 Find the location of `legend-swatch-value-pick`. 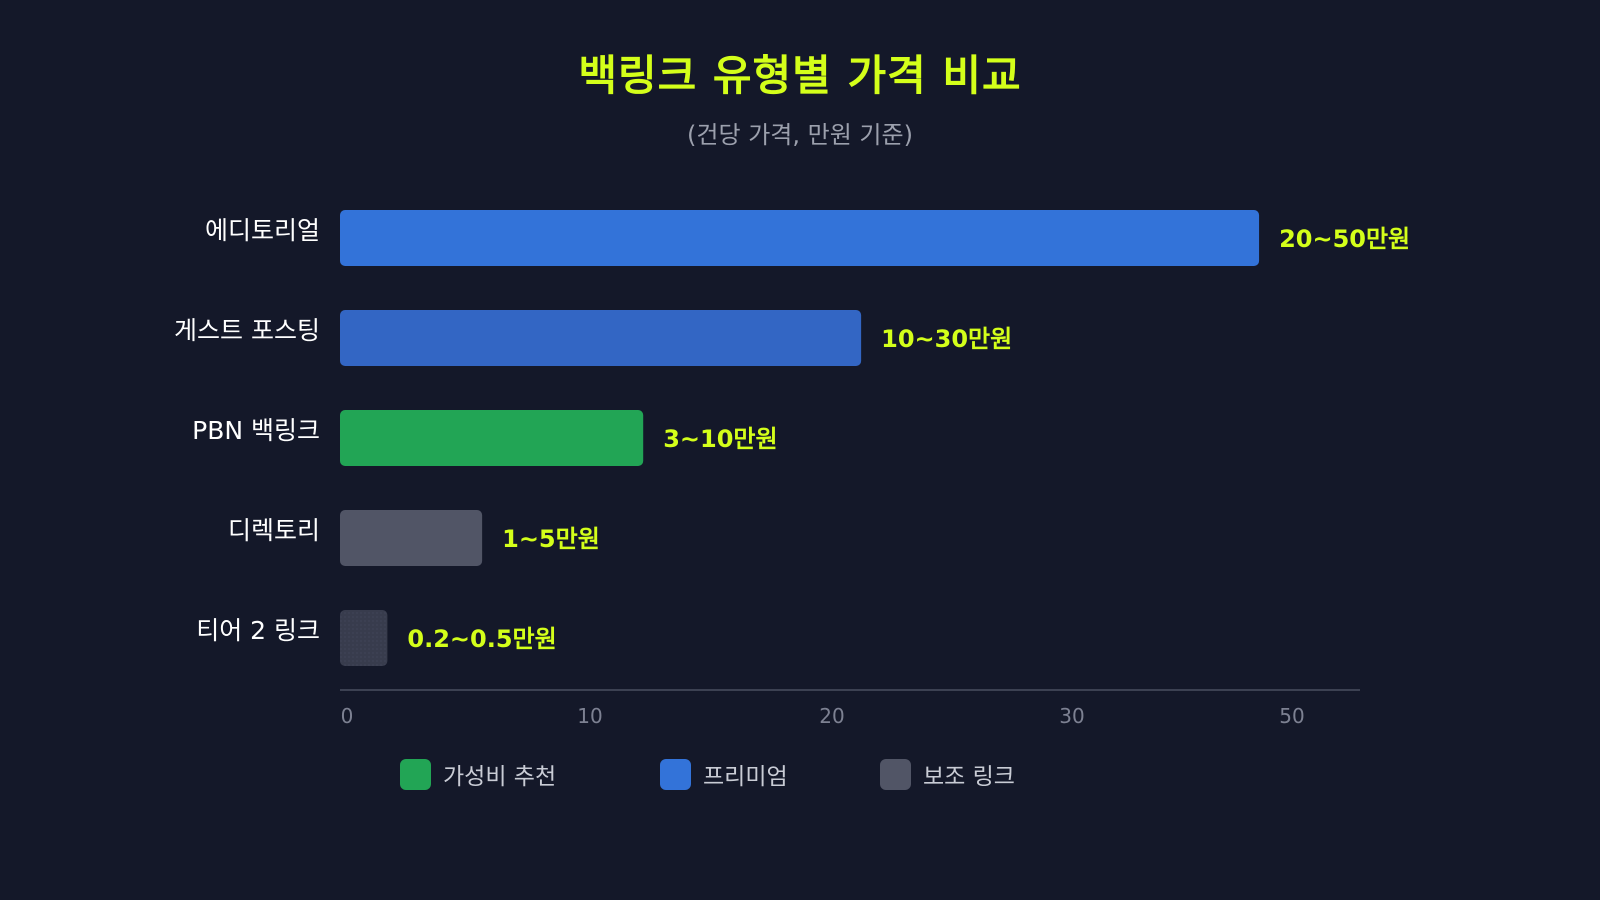

legend-swatch-value-pick is located at coordinates (415, 774).